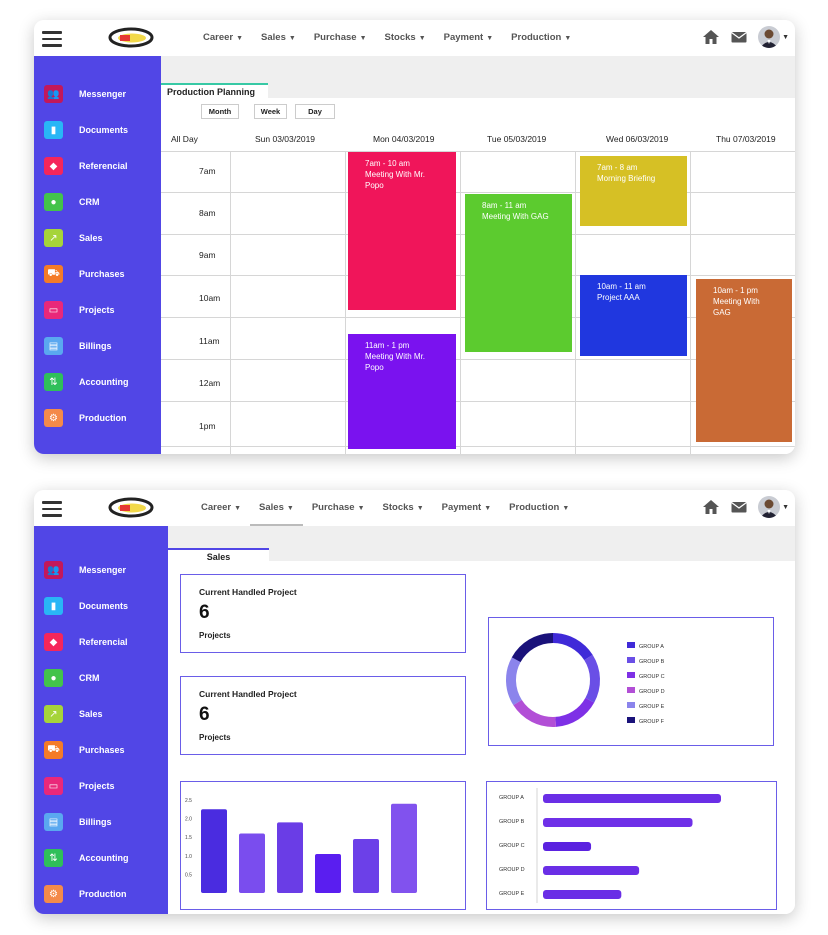  I want to click on calendar-event: 7am - 8 am Morning Briefing, so click(633, 191).